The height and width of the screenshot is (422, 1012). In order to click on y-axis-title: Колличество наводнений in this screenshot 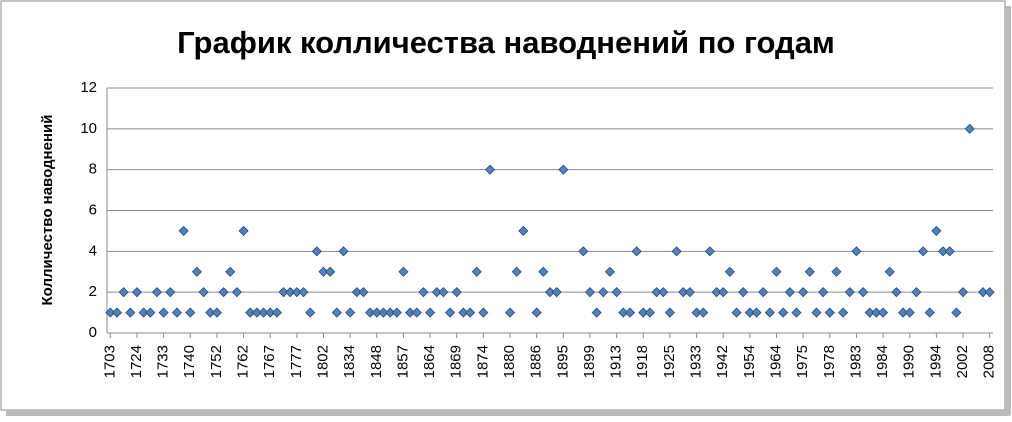, I will do `click(47, 210)`.